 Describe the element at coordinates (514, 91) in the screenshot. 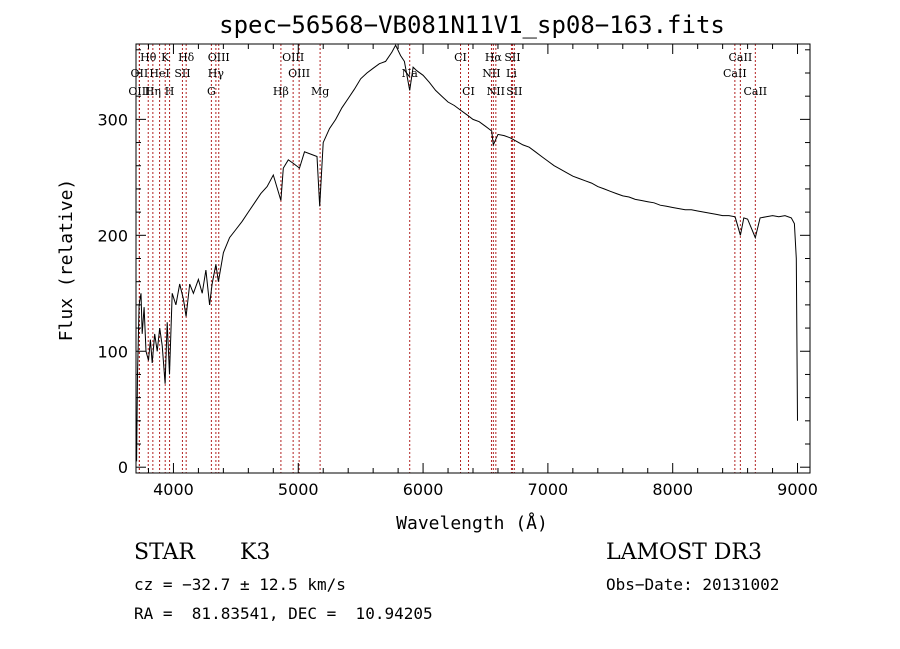

I see `line-label-26: SII` at that location.